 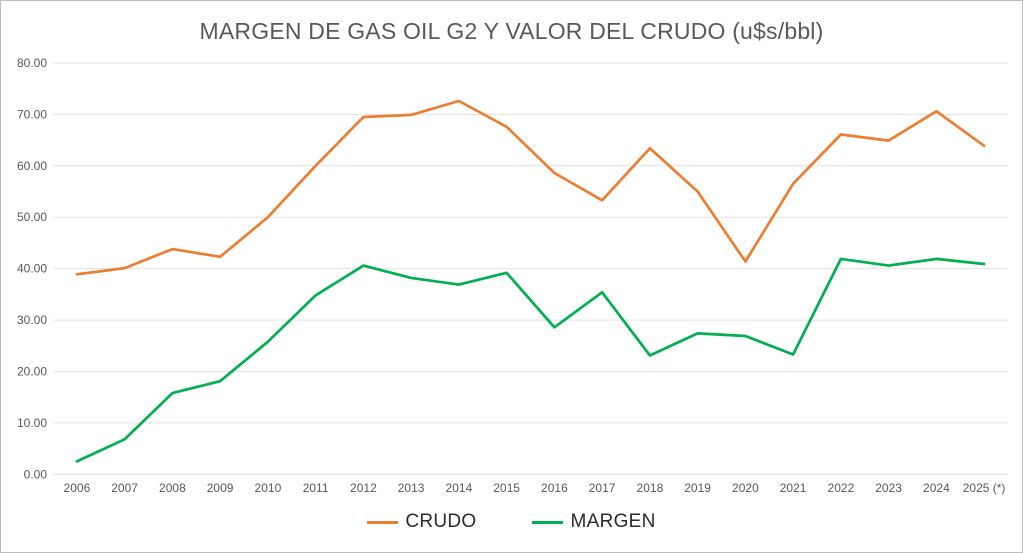 I want to click on x-tick-label: 2012, so click(x=363, y=488).